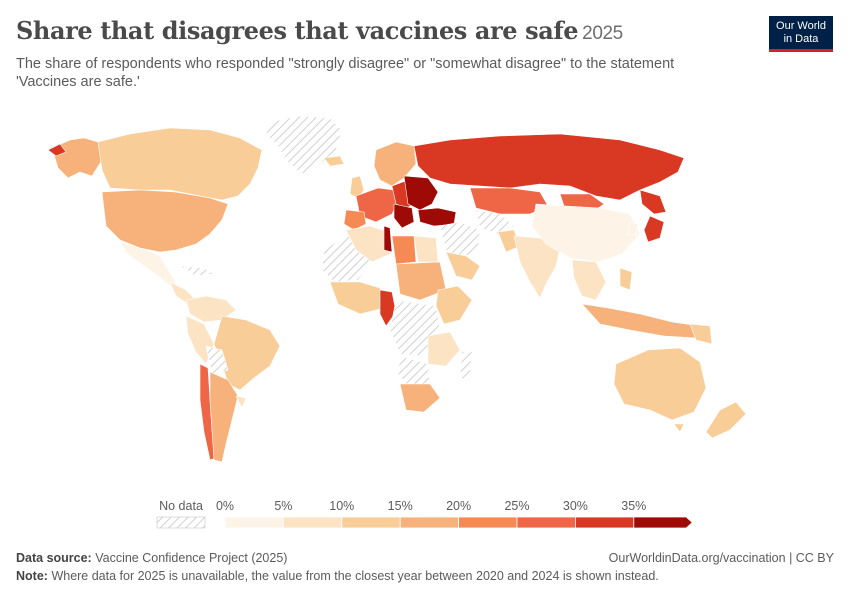 This screenshot has height=600, width=850. What do you see at coordinates (454, 305) in the screenshot?
I see `region-east-africa` at bounding box center [454, 305].